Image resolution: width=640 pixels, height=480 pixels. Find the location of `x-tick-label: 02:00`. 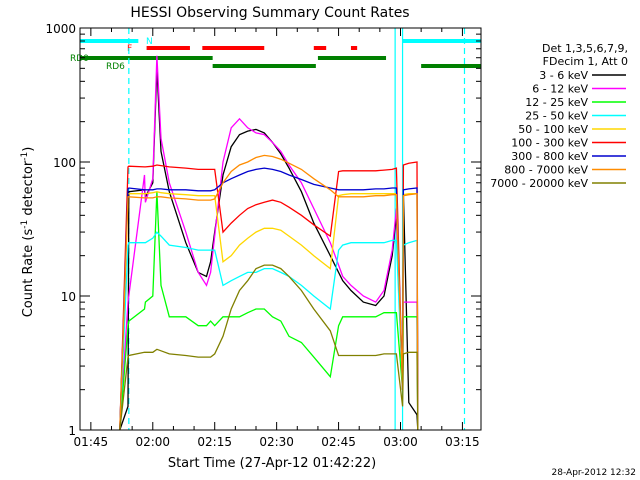

x-tick-label: 02:00 is located at coordinates (152, 442).